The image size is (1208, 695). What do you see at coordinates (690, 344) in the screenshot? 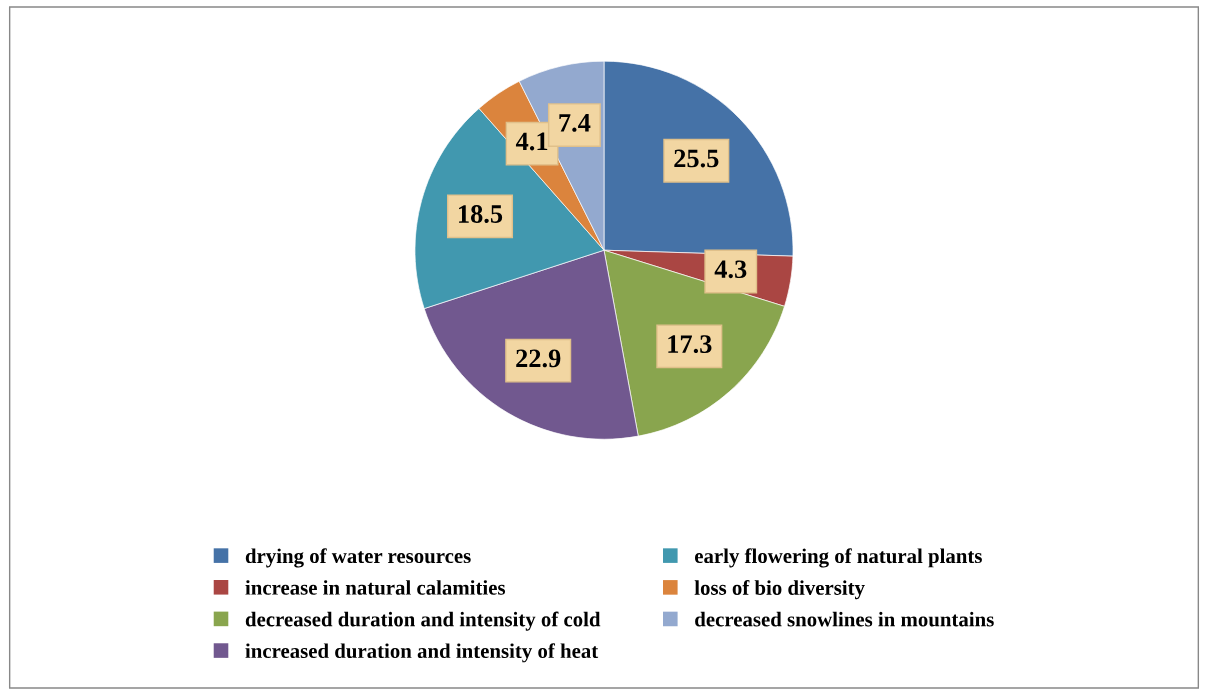
I see `data-label: 17.3` at bounding box center [690, 344].